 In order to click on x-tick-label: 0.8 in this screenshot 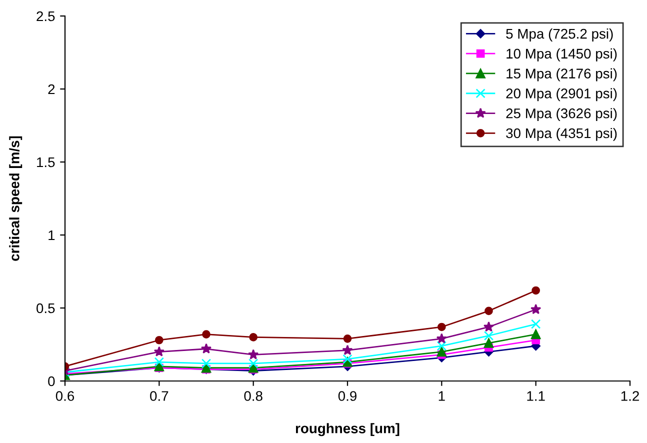, I will do `click(253, 396)`.